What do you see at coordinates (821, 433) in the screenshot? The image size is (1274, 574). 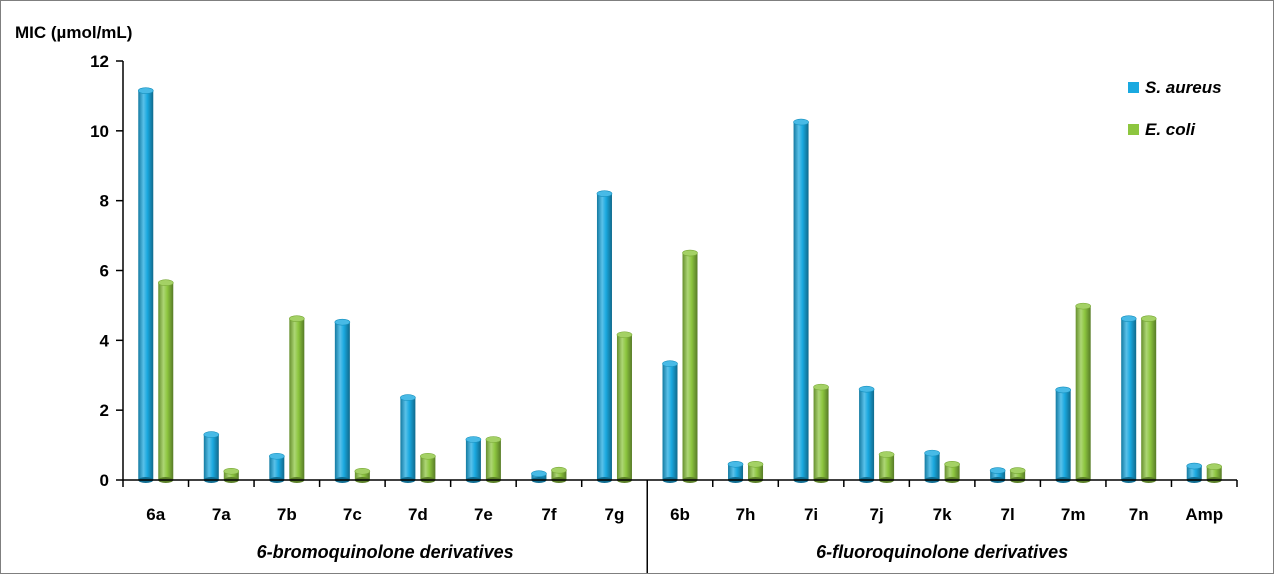 I see `bar-7i-e-coli` at bounding box center [821, 433].